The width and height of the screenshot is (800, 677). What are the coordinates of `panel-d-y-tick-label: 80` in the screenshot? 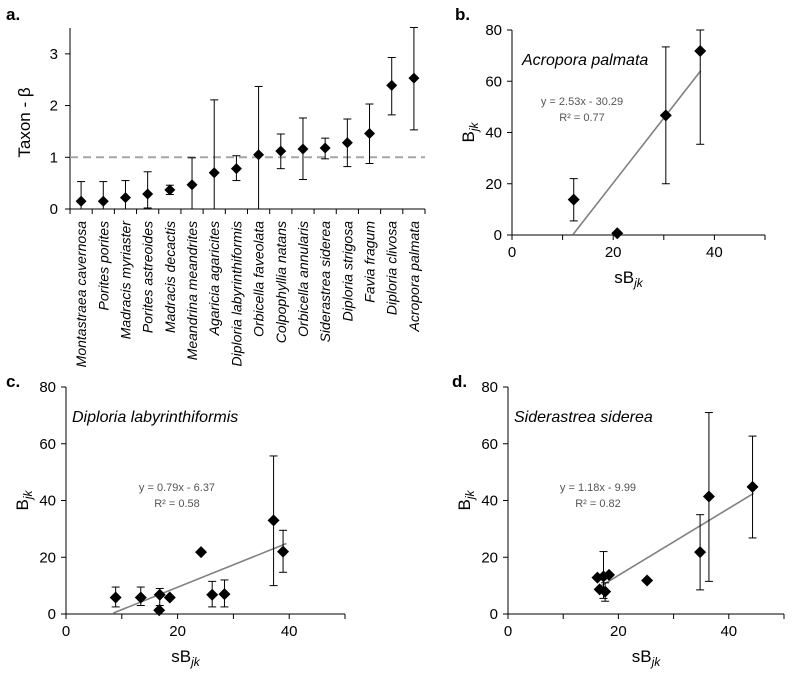 It's located at (489, 387).